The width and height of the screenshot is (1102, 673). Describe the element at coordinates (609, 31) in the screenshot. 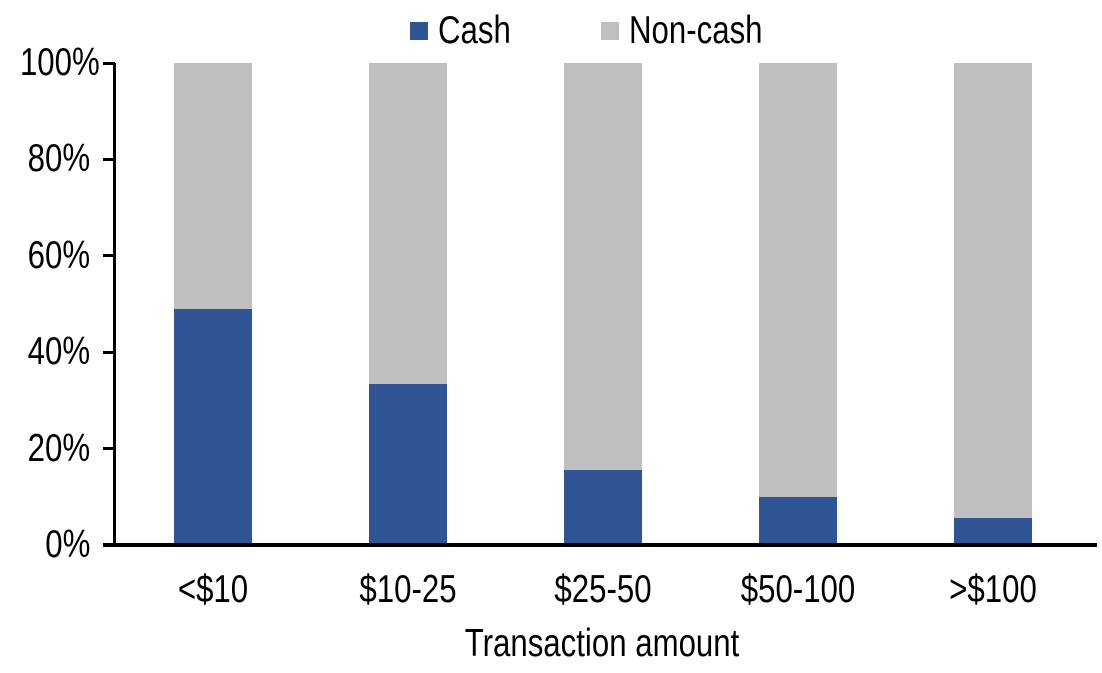

I see `legend-swatch-non-cash` at that location.